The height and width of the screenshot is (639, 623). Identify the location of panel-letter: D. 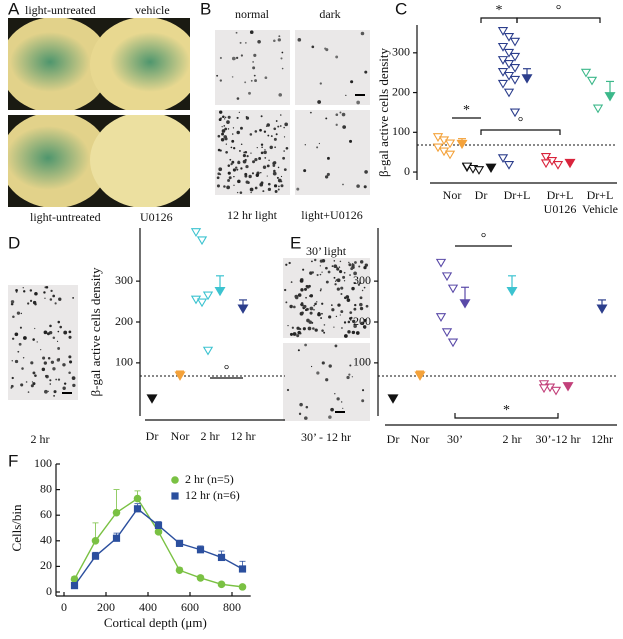
(14, 242).